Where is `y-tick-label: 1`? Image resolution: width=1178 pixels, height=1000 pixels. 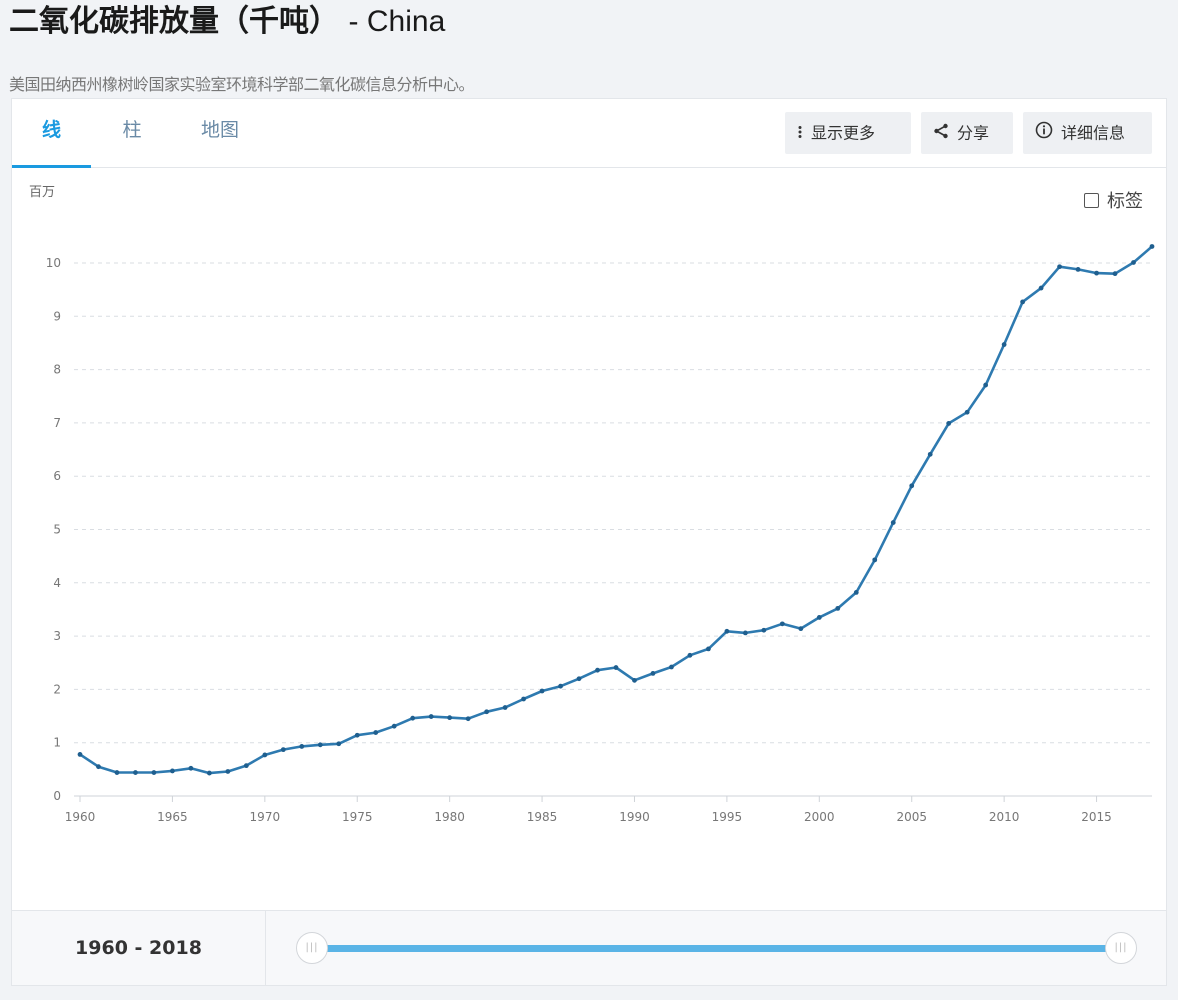
y-tick-label: 1 is located at coordinates (57, 743).